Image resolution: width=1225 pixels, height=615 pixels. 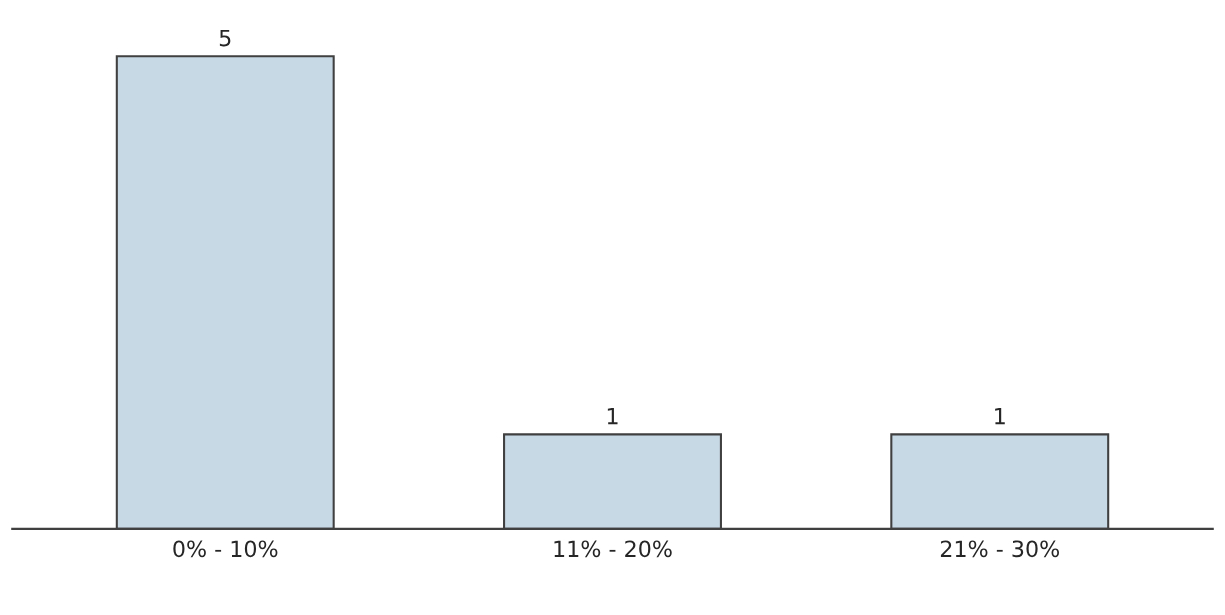 What do you see at coordinates (613, 549) in the screenshot?
I see `x-tick-label: 11% - 20%` at bounding box center [613, 549].